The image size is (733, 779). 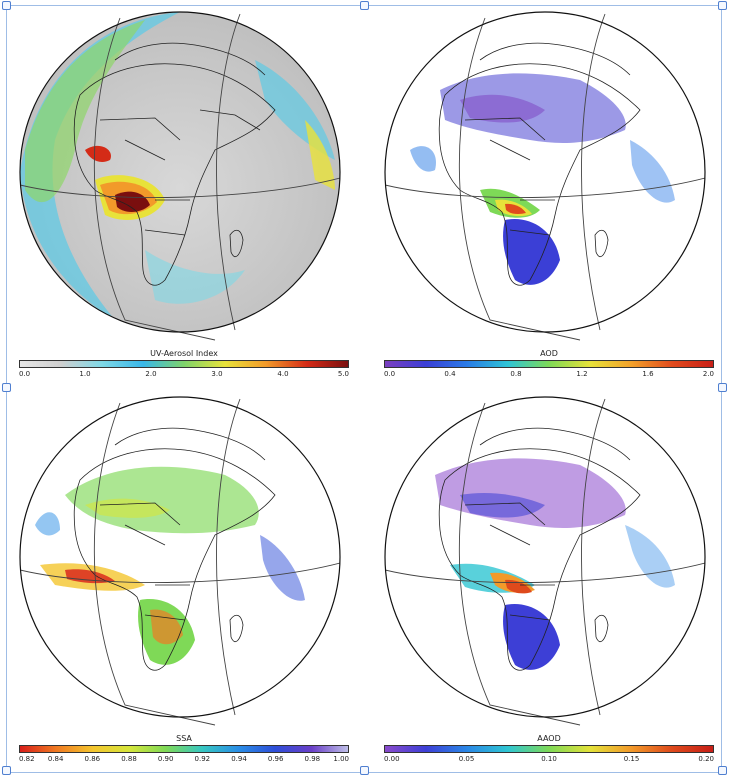 What do you see at coordinates (165, 759) in the screenshot?
I see `colorbar-tick-label: 0.90` at bounding box center [165, 759].